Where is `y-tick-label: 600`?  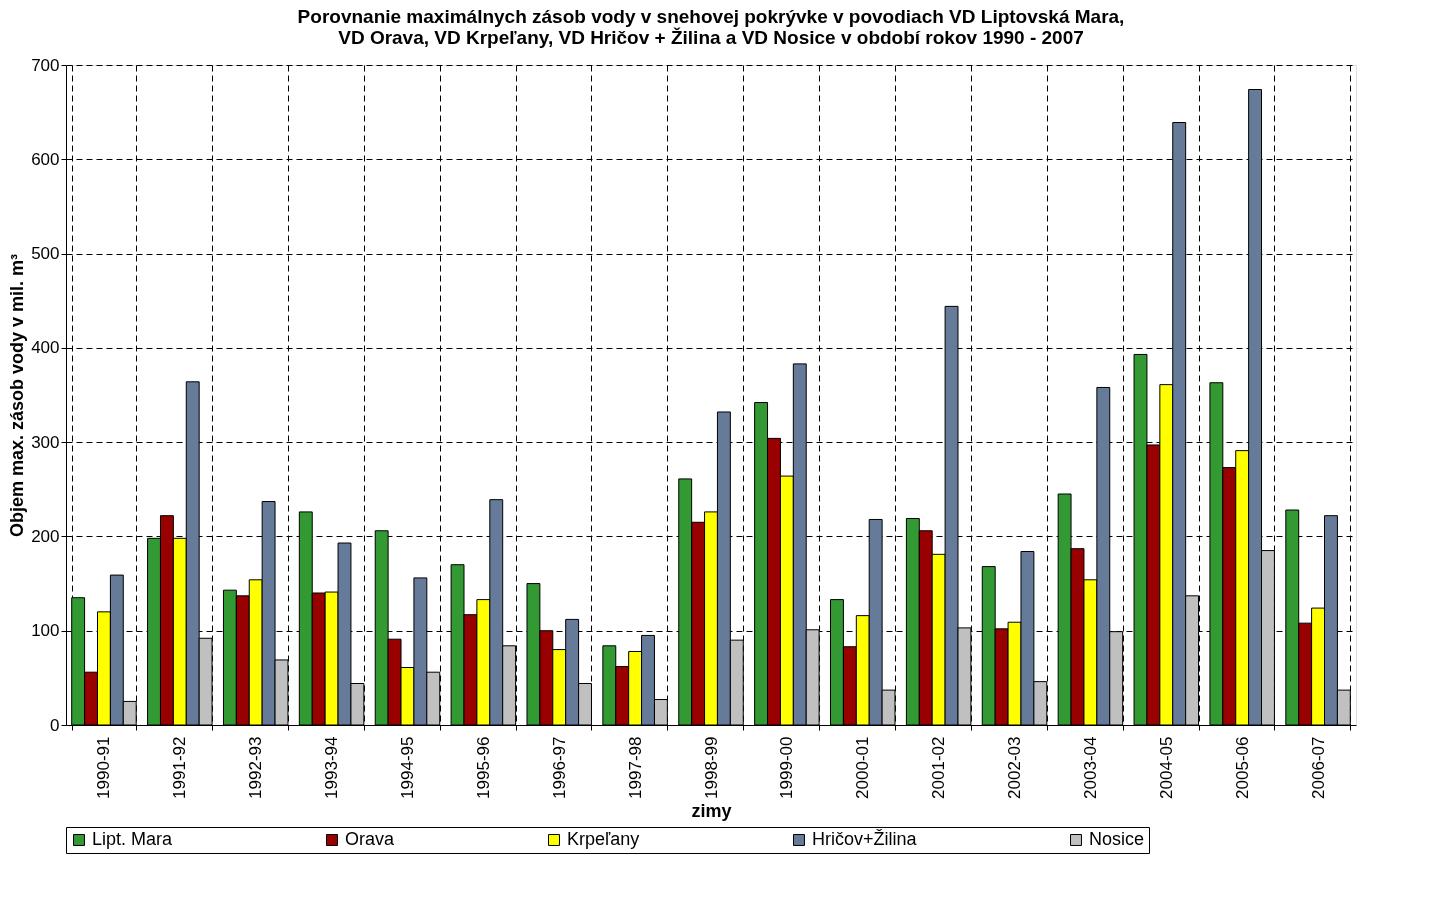
y-tick-label: 600 is located at coordinates (45, 159).